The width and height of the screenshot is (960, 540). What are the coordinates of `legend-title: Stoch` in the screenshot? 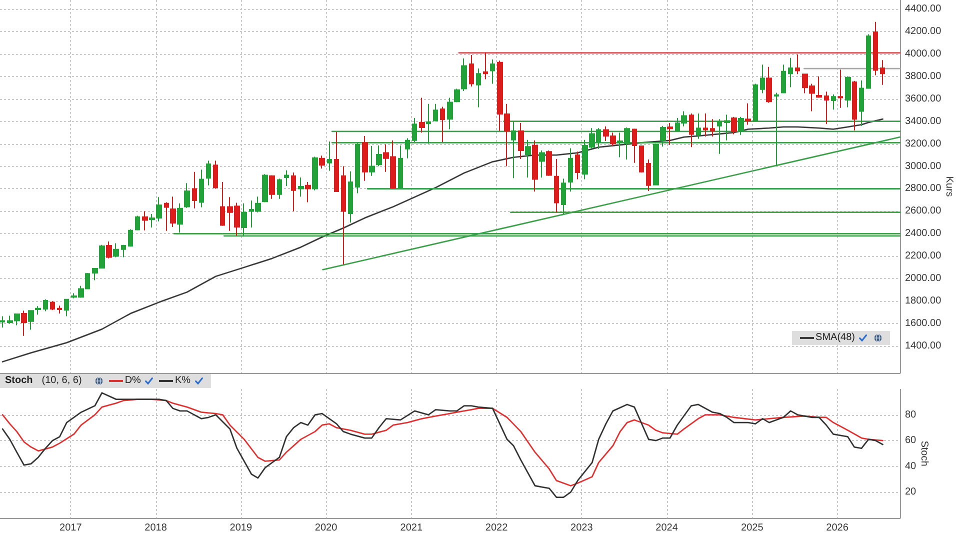 It's located at (19, 381).